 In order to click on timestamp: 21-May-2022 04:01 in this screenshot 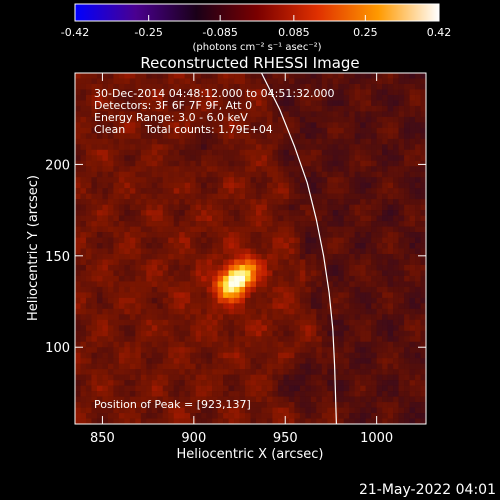, I will do `click(427, 490)`.